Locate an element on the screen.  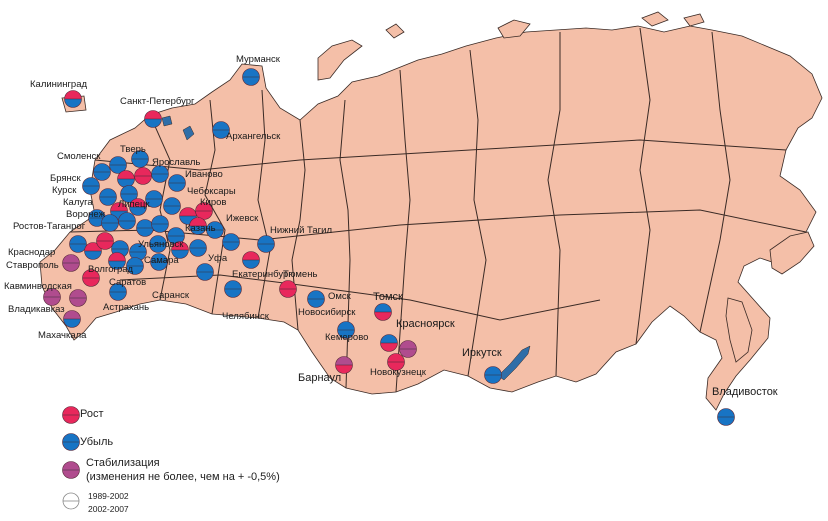
label-kaluga: Калуга is located at coordinates (78, 202).